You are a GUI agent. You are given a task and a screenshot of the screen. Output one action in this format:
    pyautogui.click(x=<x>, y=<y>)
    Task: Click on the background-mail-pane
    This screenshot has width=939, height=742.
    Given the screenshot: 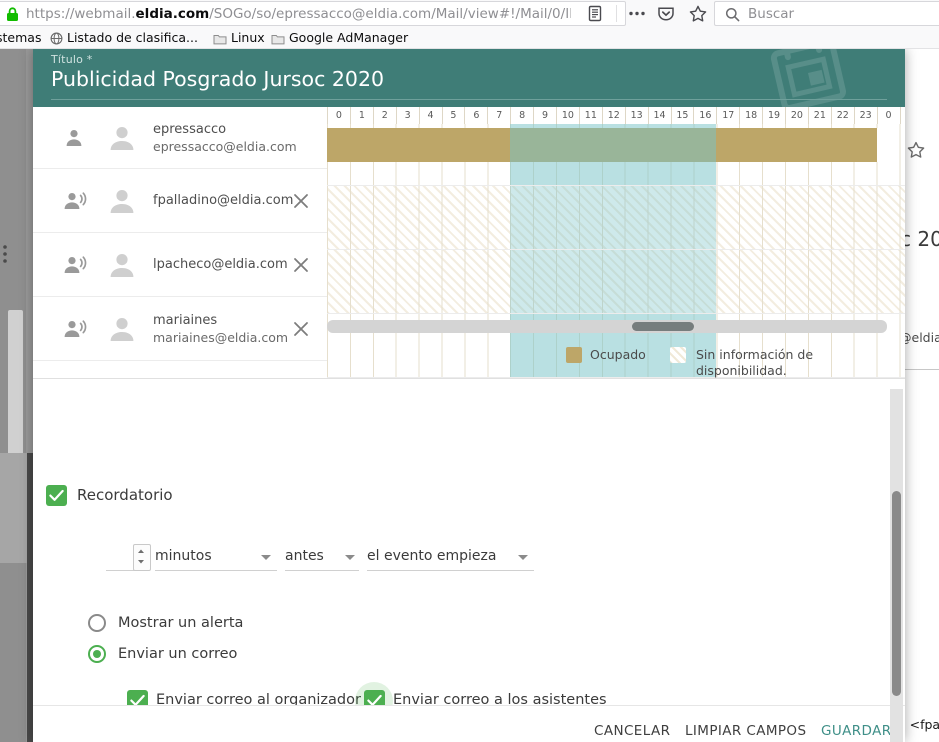 What is the action you would take?
    pyautogui.click(x=922, y=395)
    